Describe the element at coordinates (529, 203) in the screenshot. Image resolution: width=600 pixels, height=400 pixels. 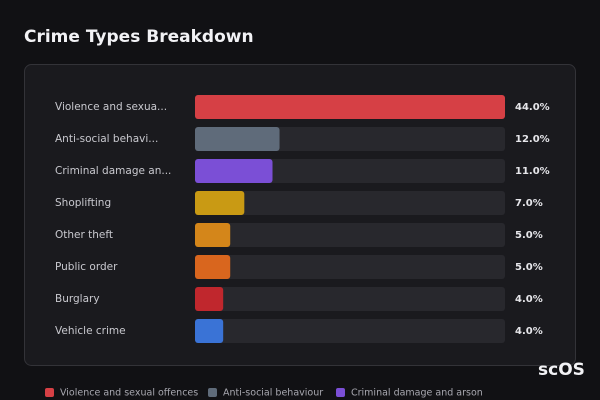
I see `value-label: 7.0%` at that location.